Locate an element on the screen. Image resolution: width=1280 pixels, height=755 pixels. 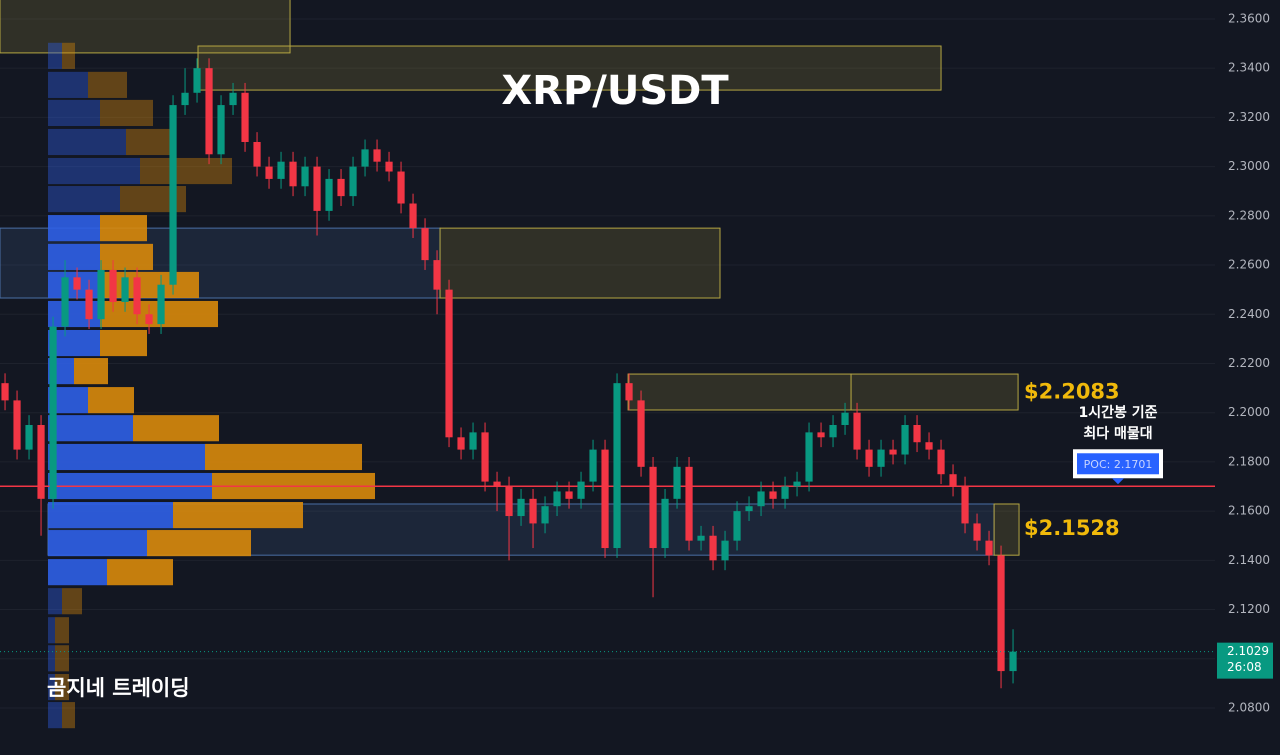
y-tick-label: 2.1800 is located at coordinates (1249, 461).